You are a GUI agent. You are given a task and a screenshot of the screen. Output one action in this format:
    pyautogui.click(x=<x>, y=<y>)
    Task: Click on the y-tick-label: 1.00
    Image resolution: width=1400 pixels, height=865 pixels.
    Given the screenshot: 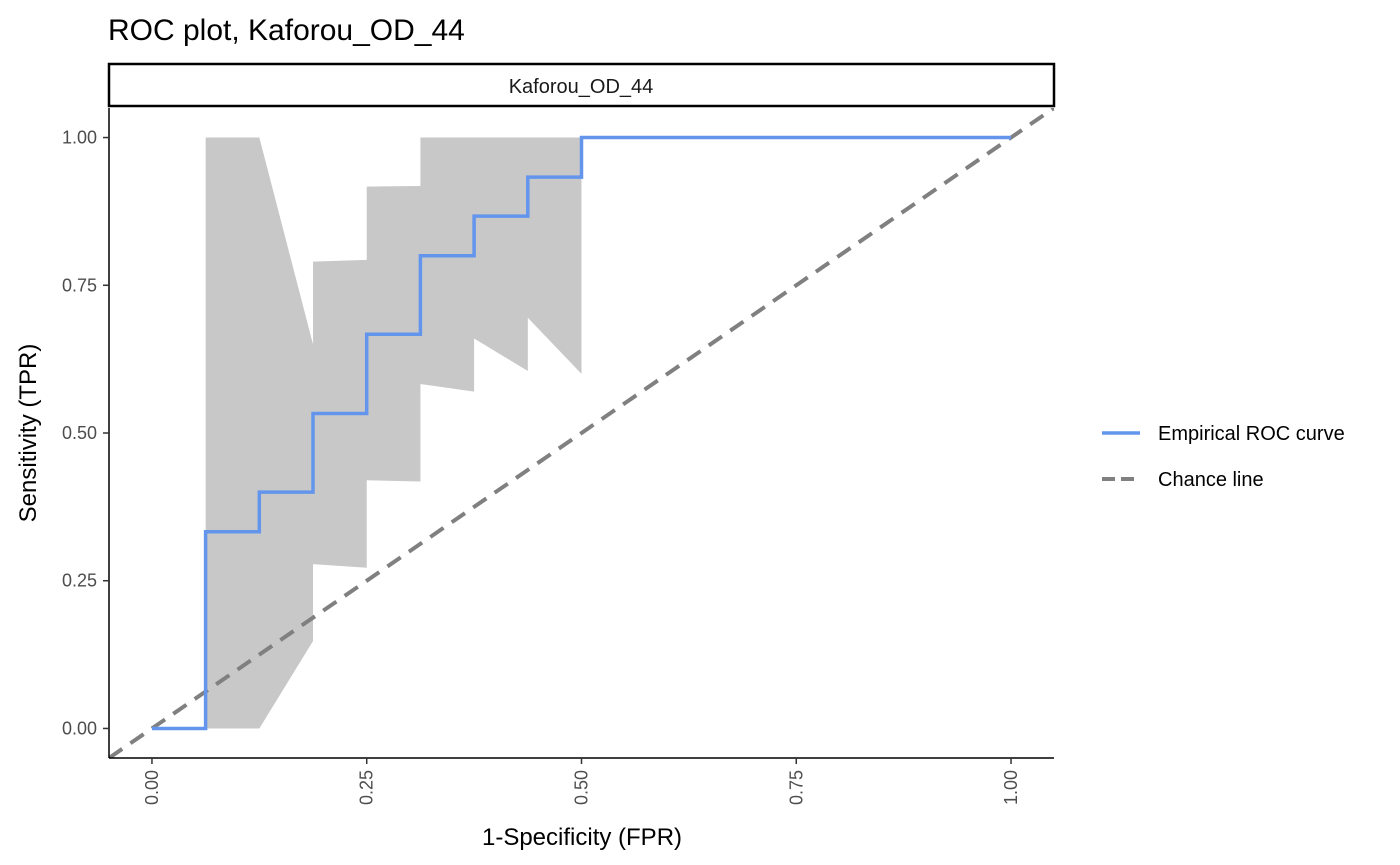 What is the action you would take?
    pyautogui.click(x=79, y=138)
    